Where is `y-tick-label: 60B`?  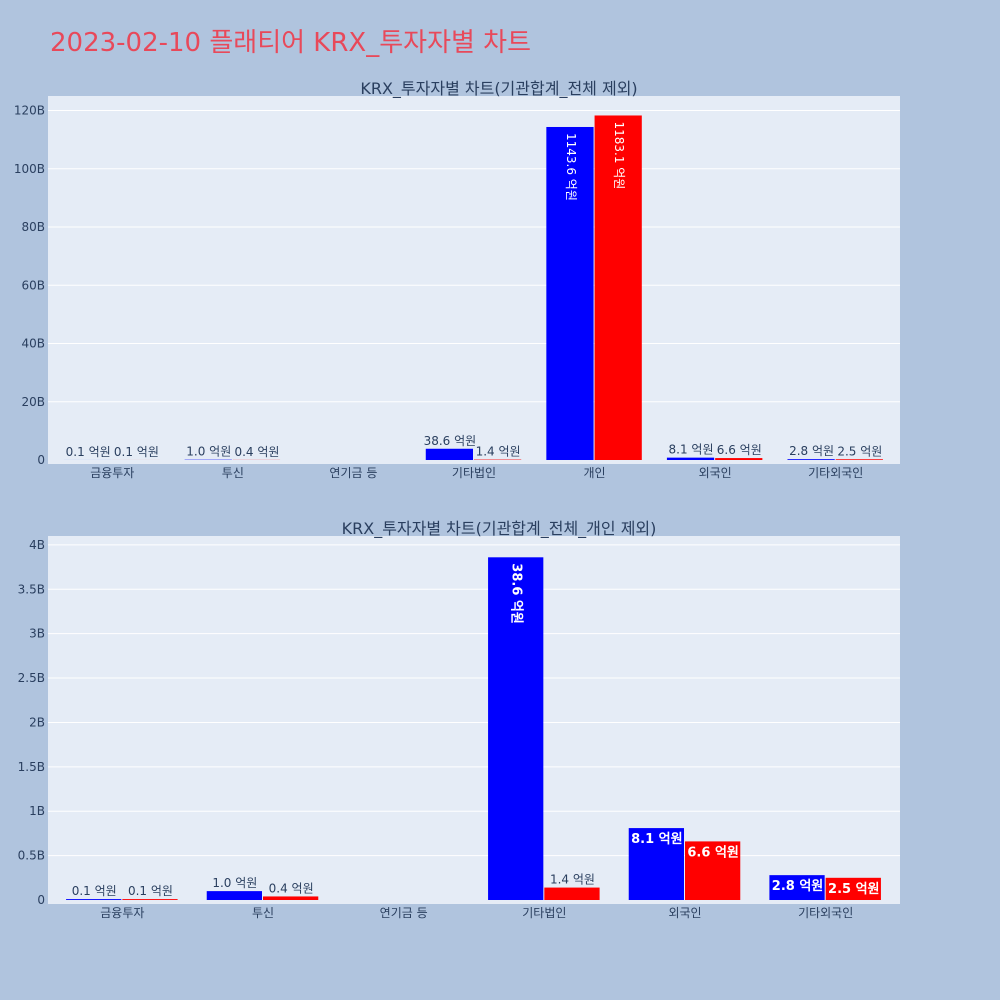 y-tick-label: 60B is located at coordinates (33, 285).